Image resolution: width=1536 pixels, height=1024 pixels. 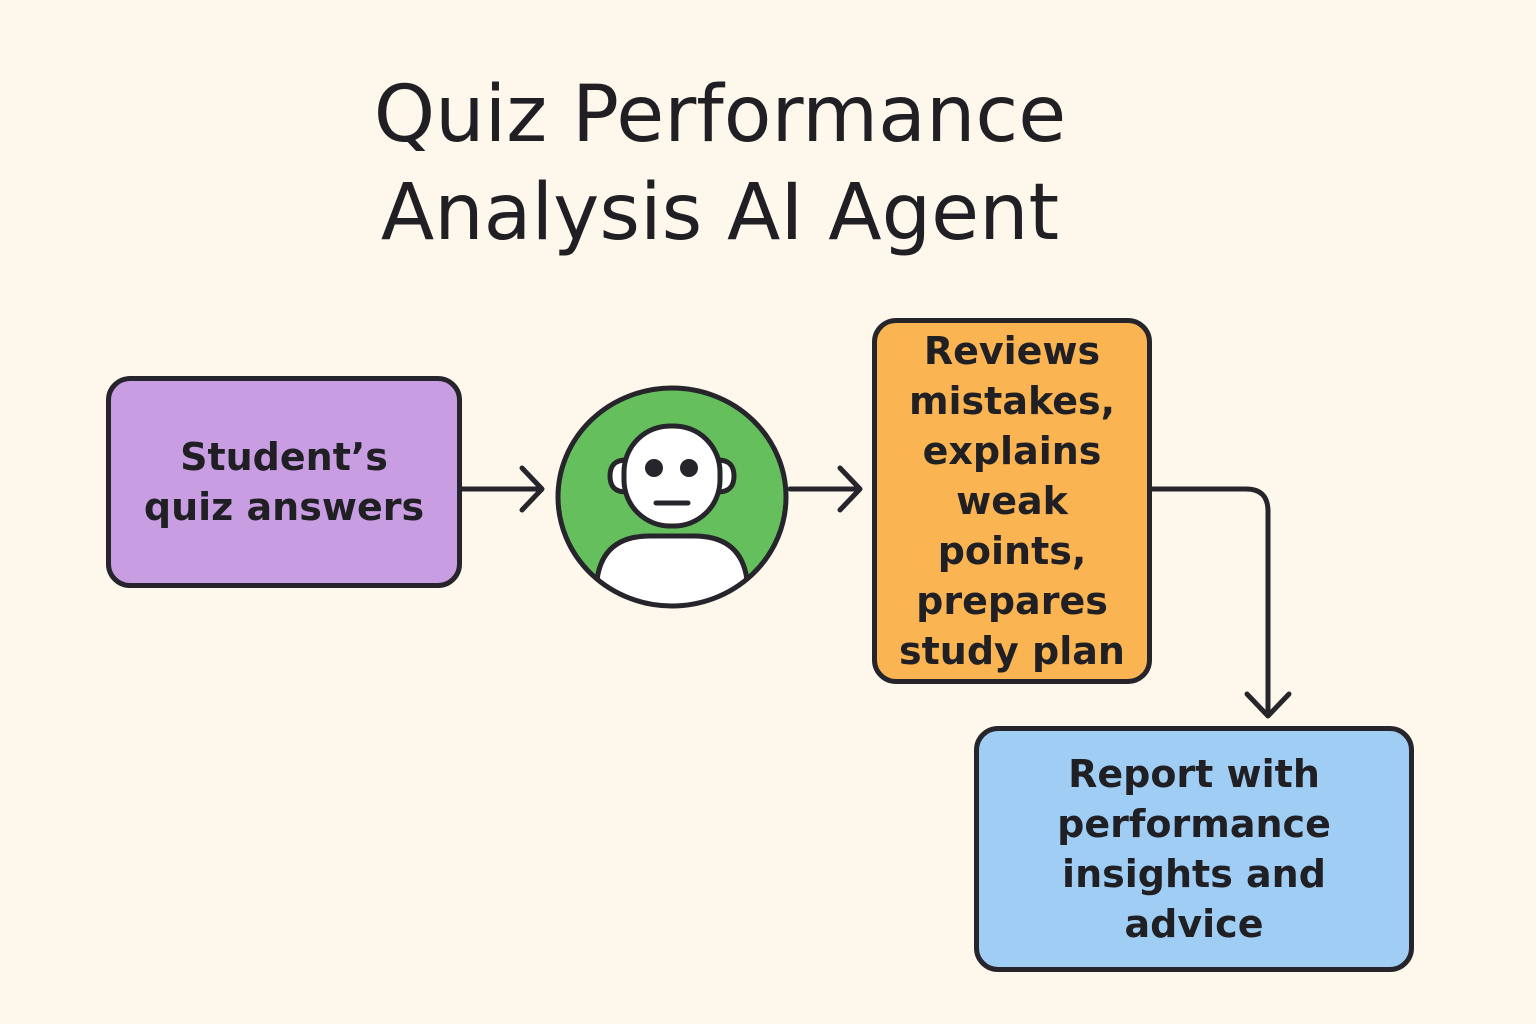 What do you see at coordinates (284, 507) in the screenshot?
I see `input-node-line-2: quiz answers` at bounding box center [284, 507].